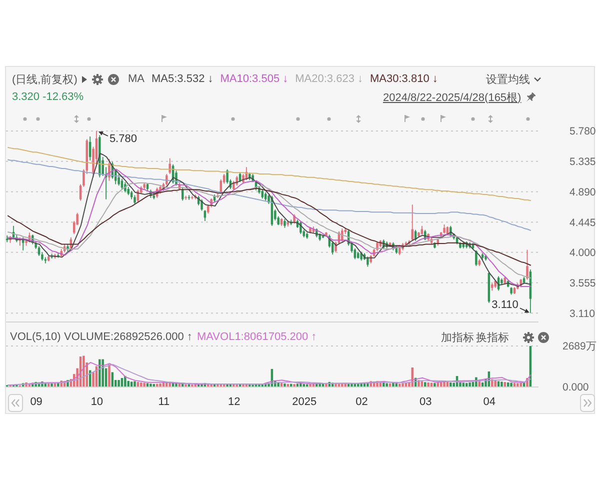  Describe the element at coordinates (164, 402) in the screenshot. I see `x-tick-label: 11` at that location.